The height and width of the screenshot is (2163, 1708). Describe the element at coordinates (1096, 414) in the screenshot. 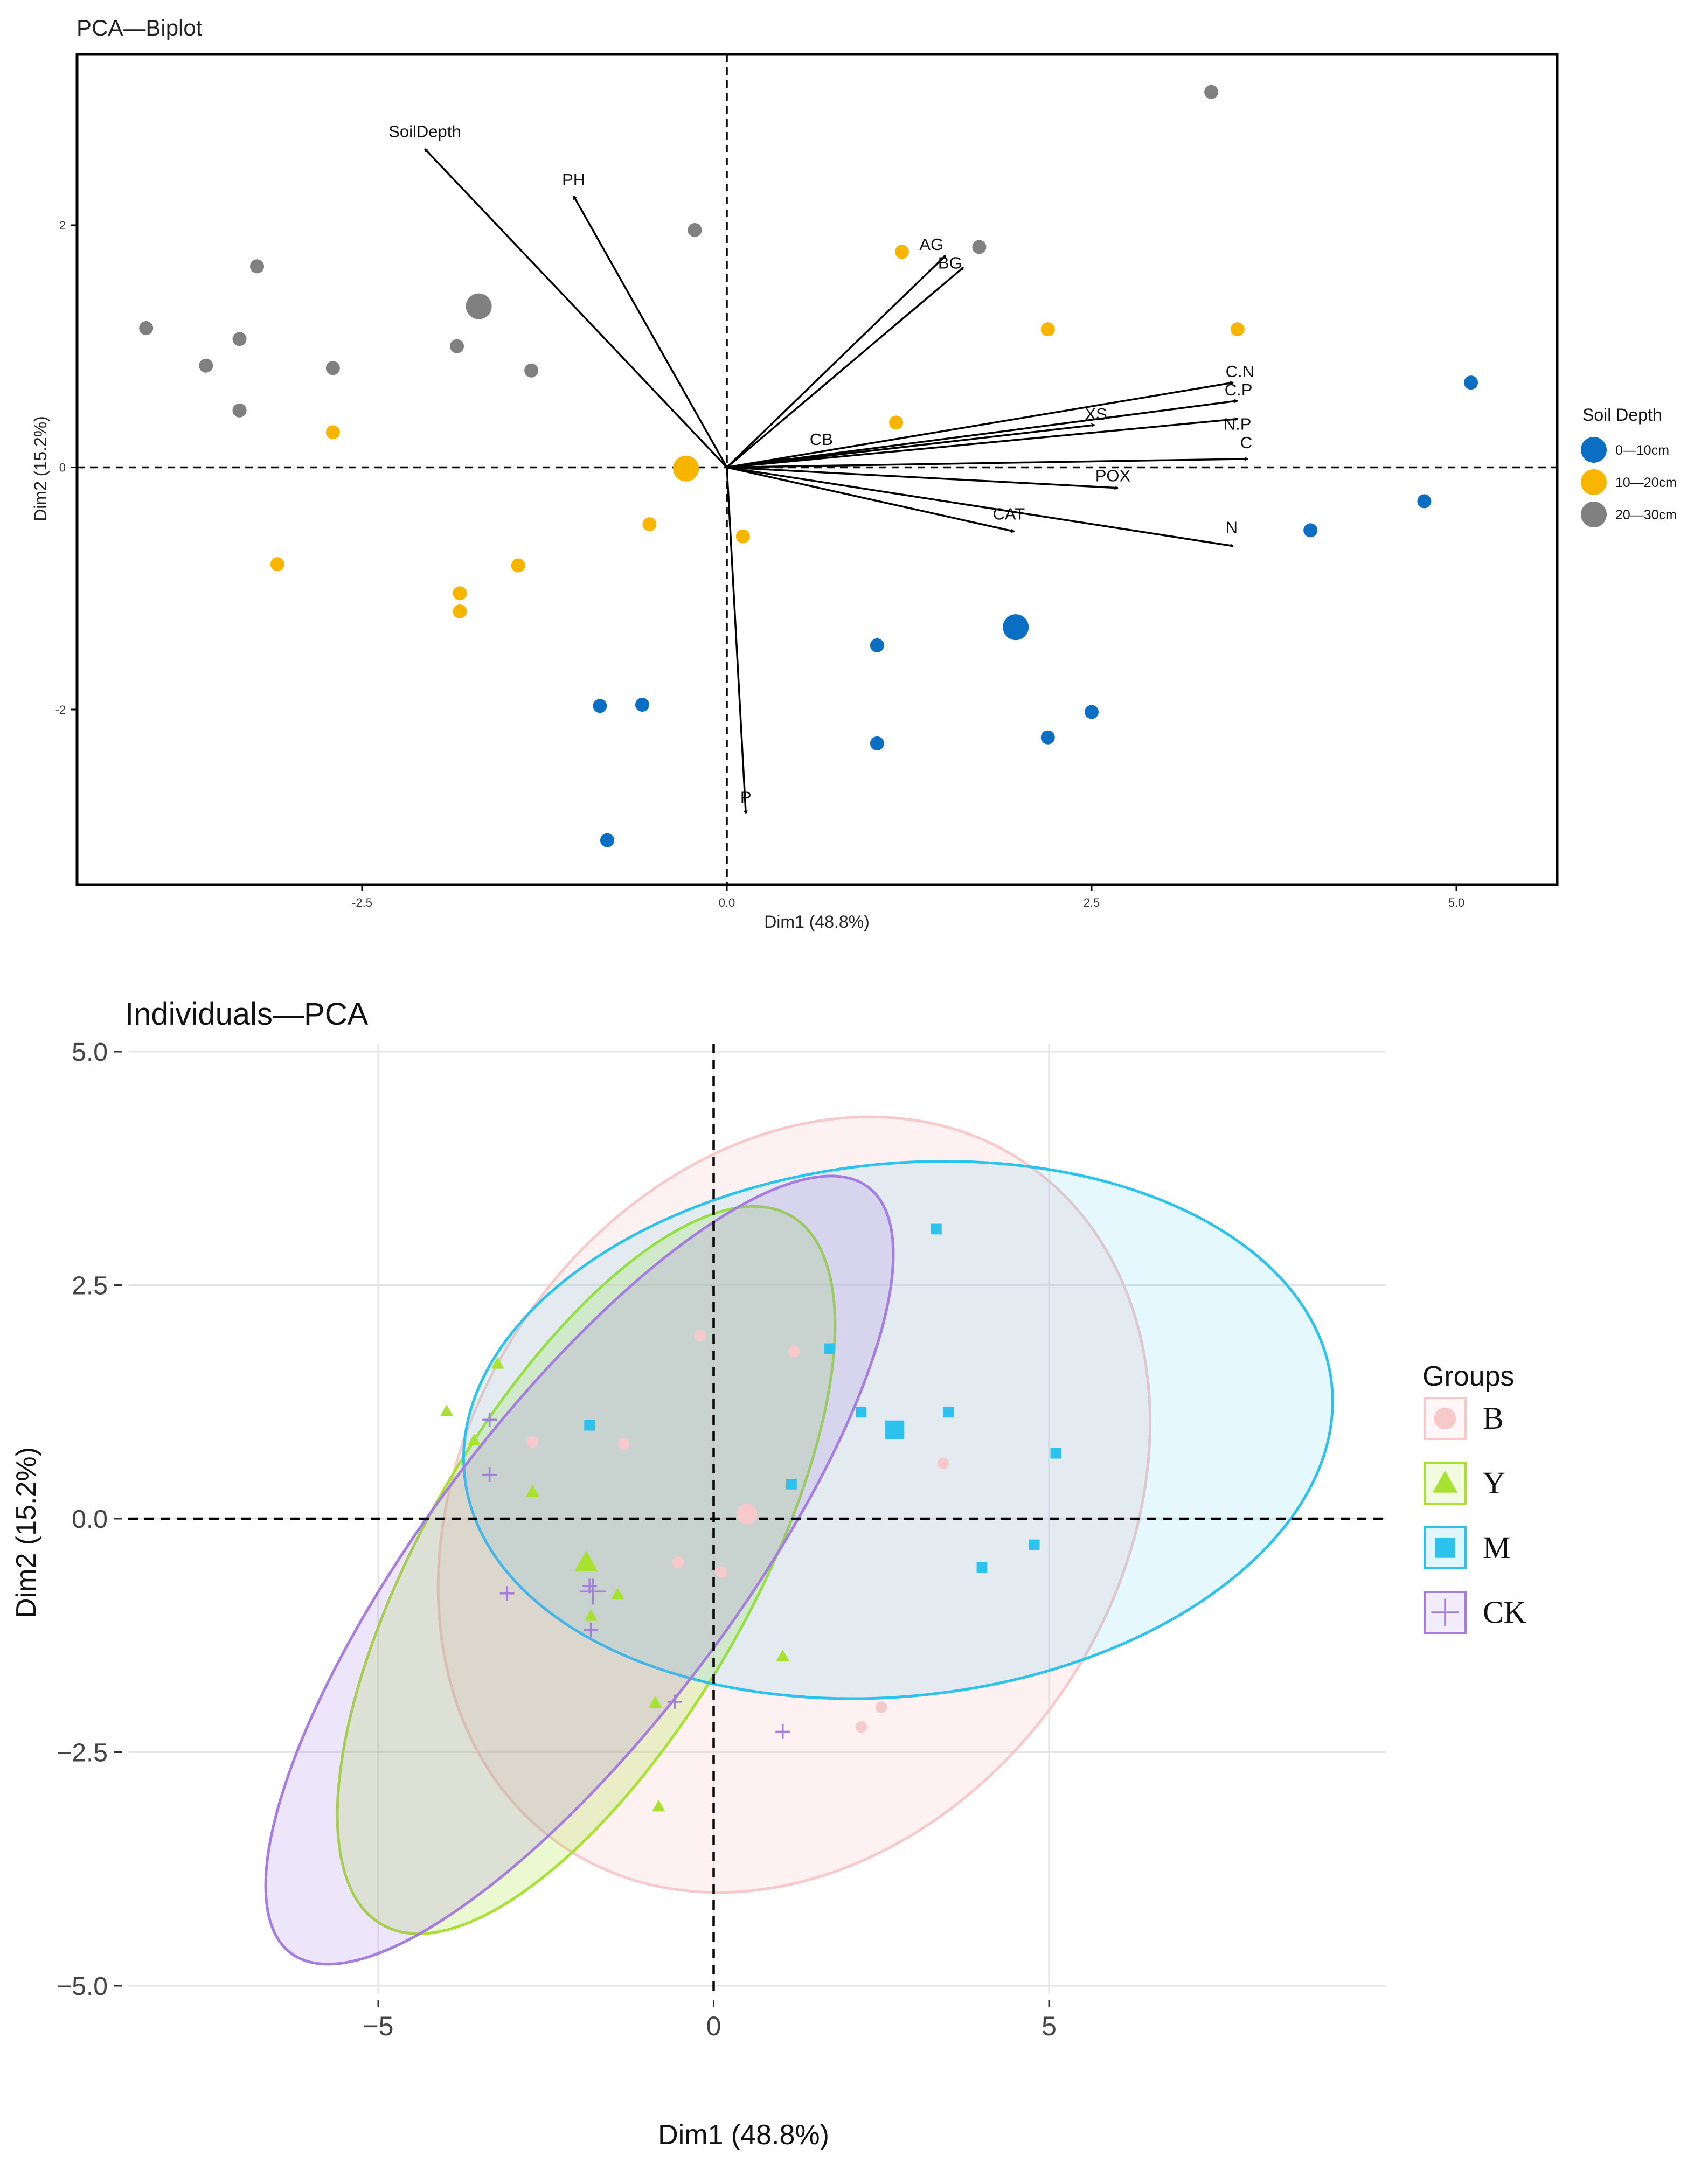

I see `biplot-loading-label: XS` at that location.